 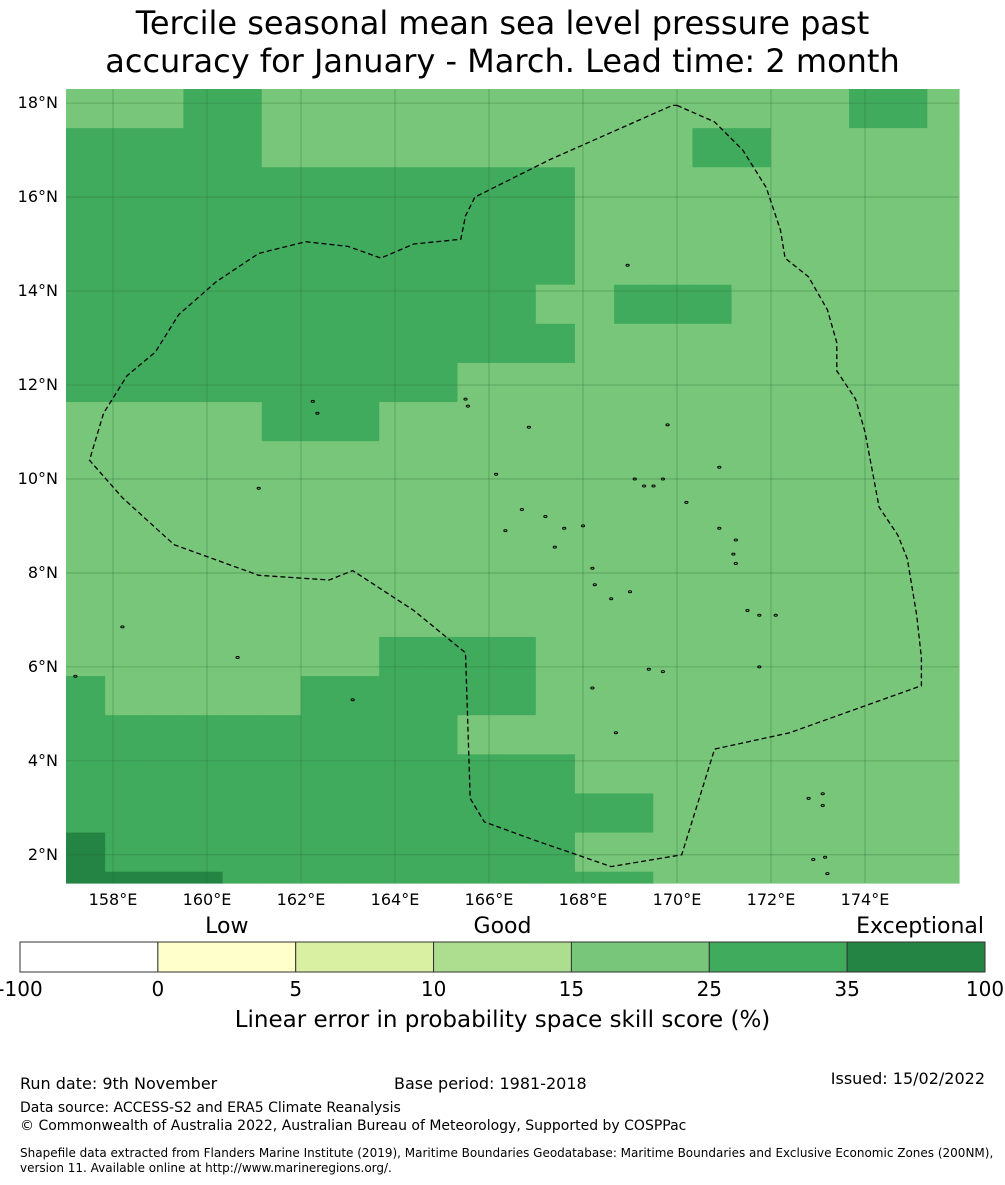 What do you see at coordinates (709, 989) in the screenshot?
I see `colorbar-tick-label: 25` at bounding box center [709, 989].